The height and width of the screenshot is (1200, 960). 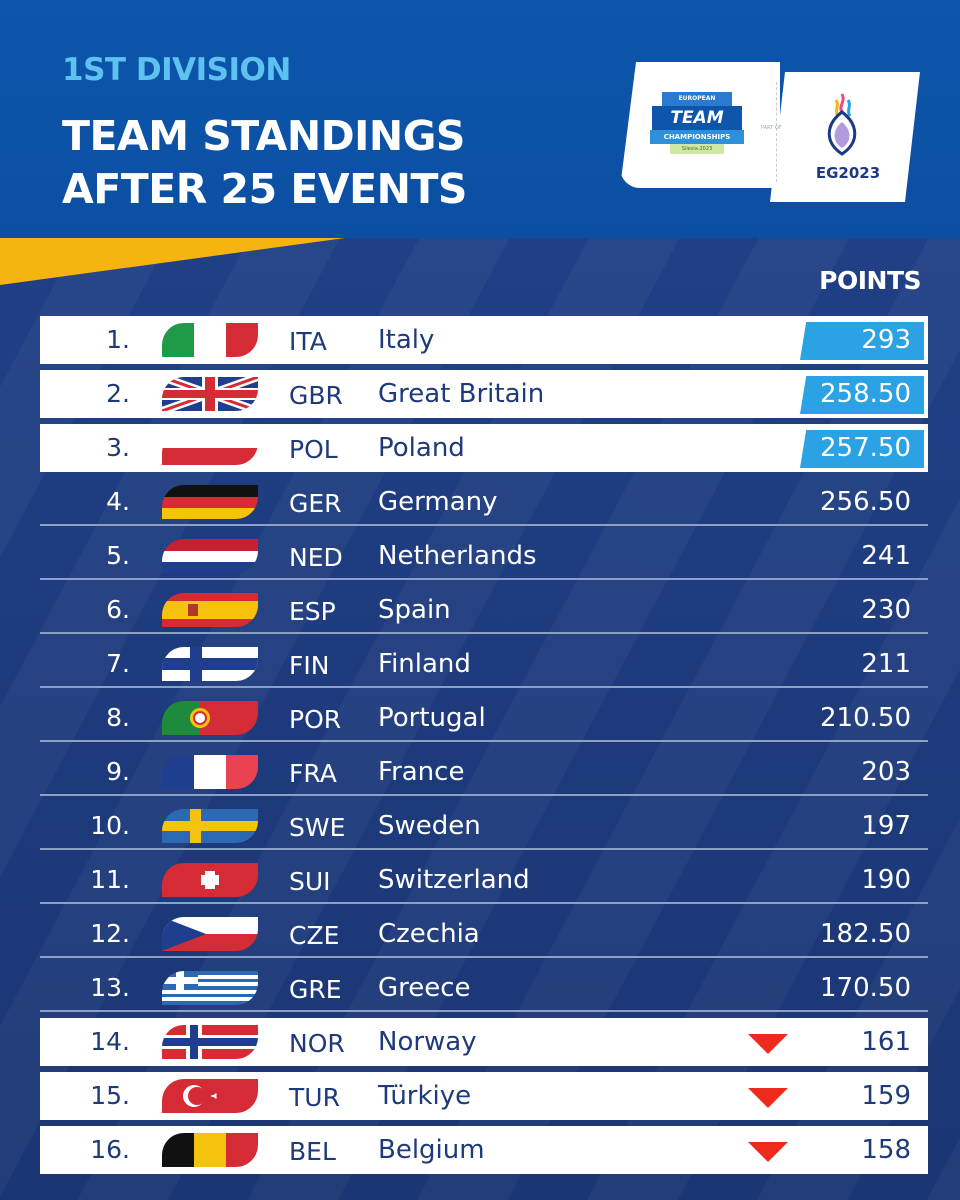 I want to click on points-value: 203, so click(x=886, y=772).